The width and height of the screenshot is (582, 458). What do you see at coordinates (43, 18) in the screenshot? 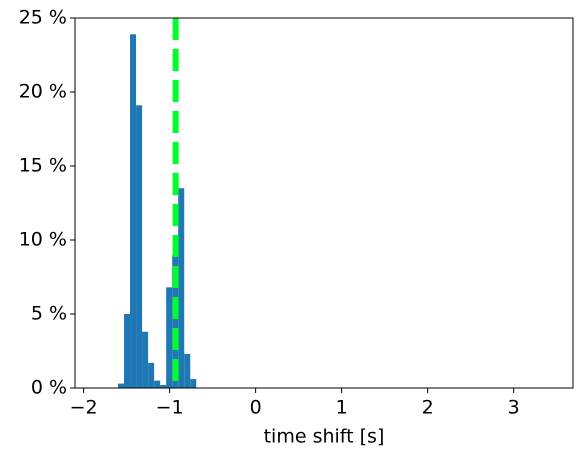
I see `y-tick-label: 25 %` at bounding box center [43, 18].